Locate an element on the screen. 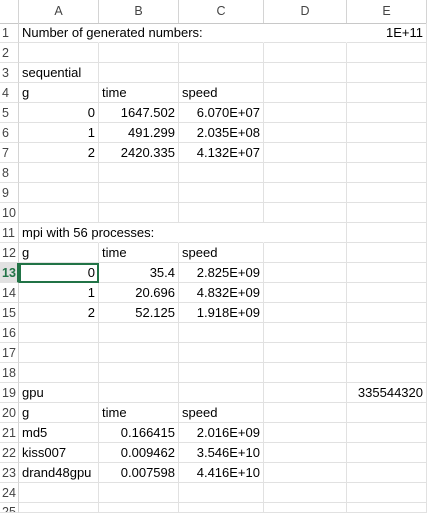  row-header: 18 is located at coordinates (9, 373).